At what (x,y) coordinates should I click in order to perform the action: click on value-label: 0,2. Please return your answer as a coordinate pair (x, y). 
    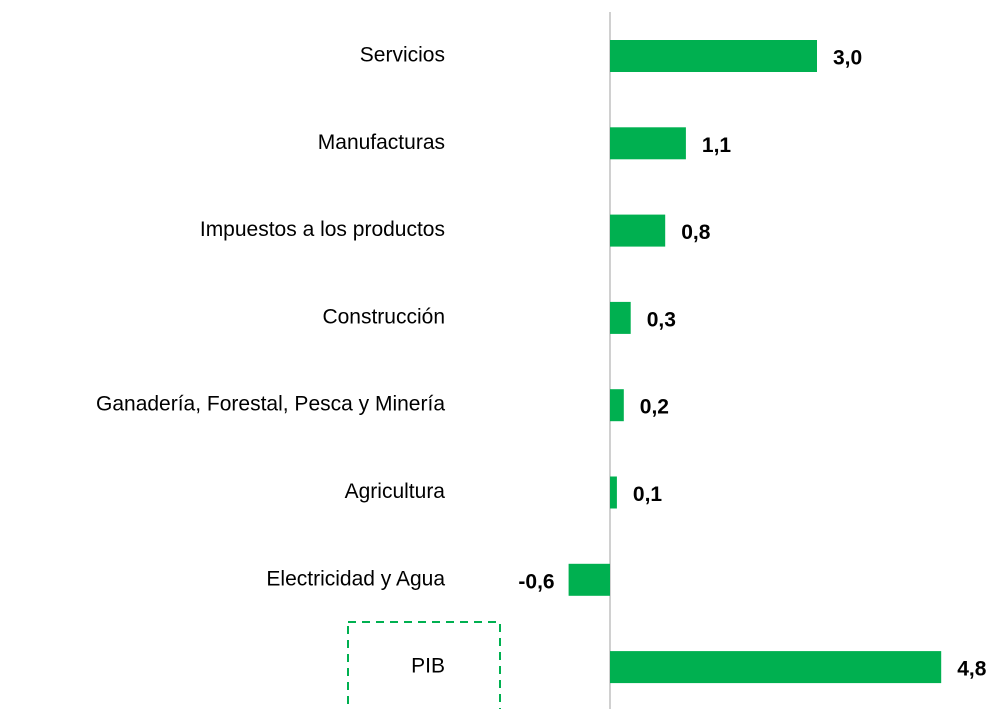
    Looking at the image, I should click on (654, 407).